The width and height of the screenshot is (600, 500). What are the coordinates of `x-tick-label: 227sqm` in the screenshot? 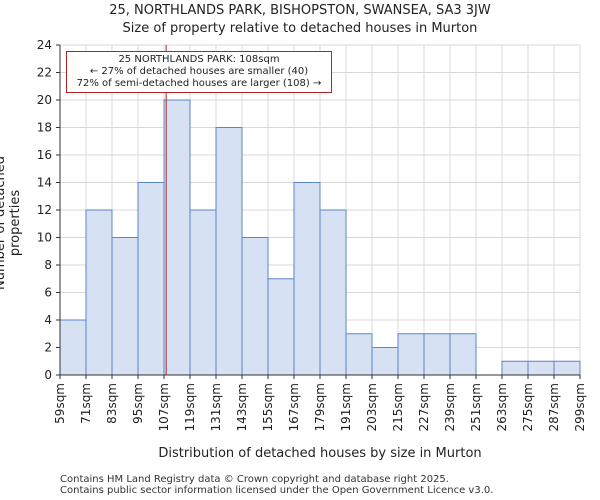 It's located at (424, 407).